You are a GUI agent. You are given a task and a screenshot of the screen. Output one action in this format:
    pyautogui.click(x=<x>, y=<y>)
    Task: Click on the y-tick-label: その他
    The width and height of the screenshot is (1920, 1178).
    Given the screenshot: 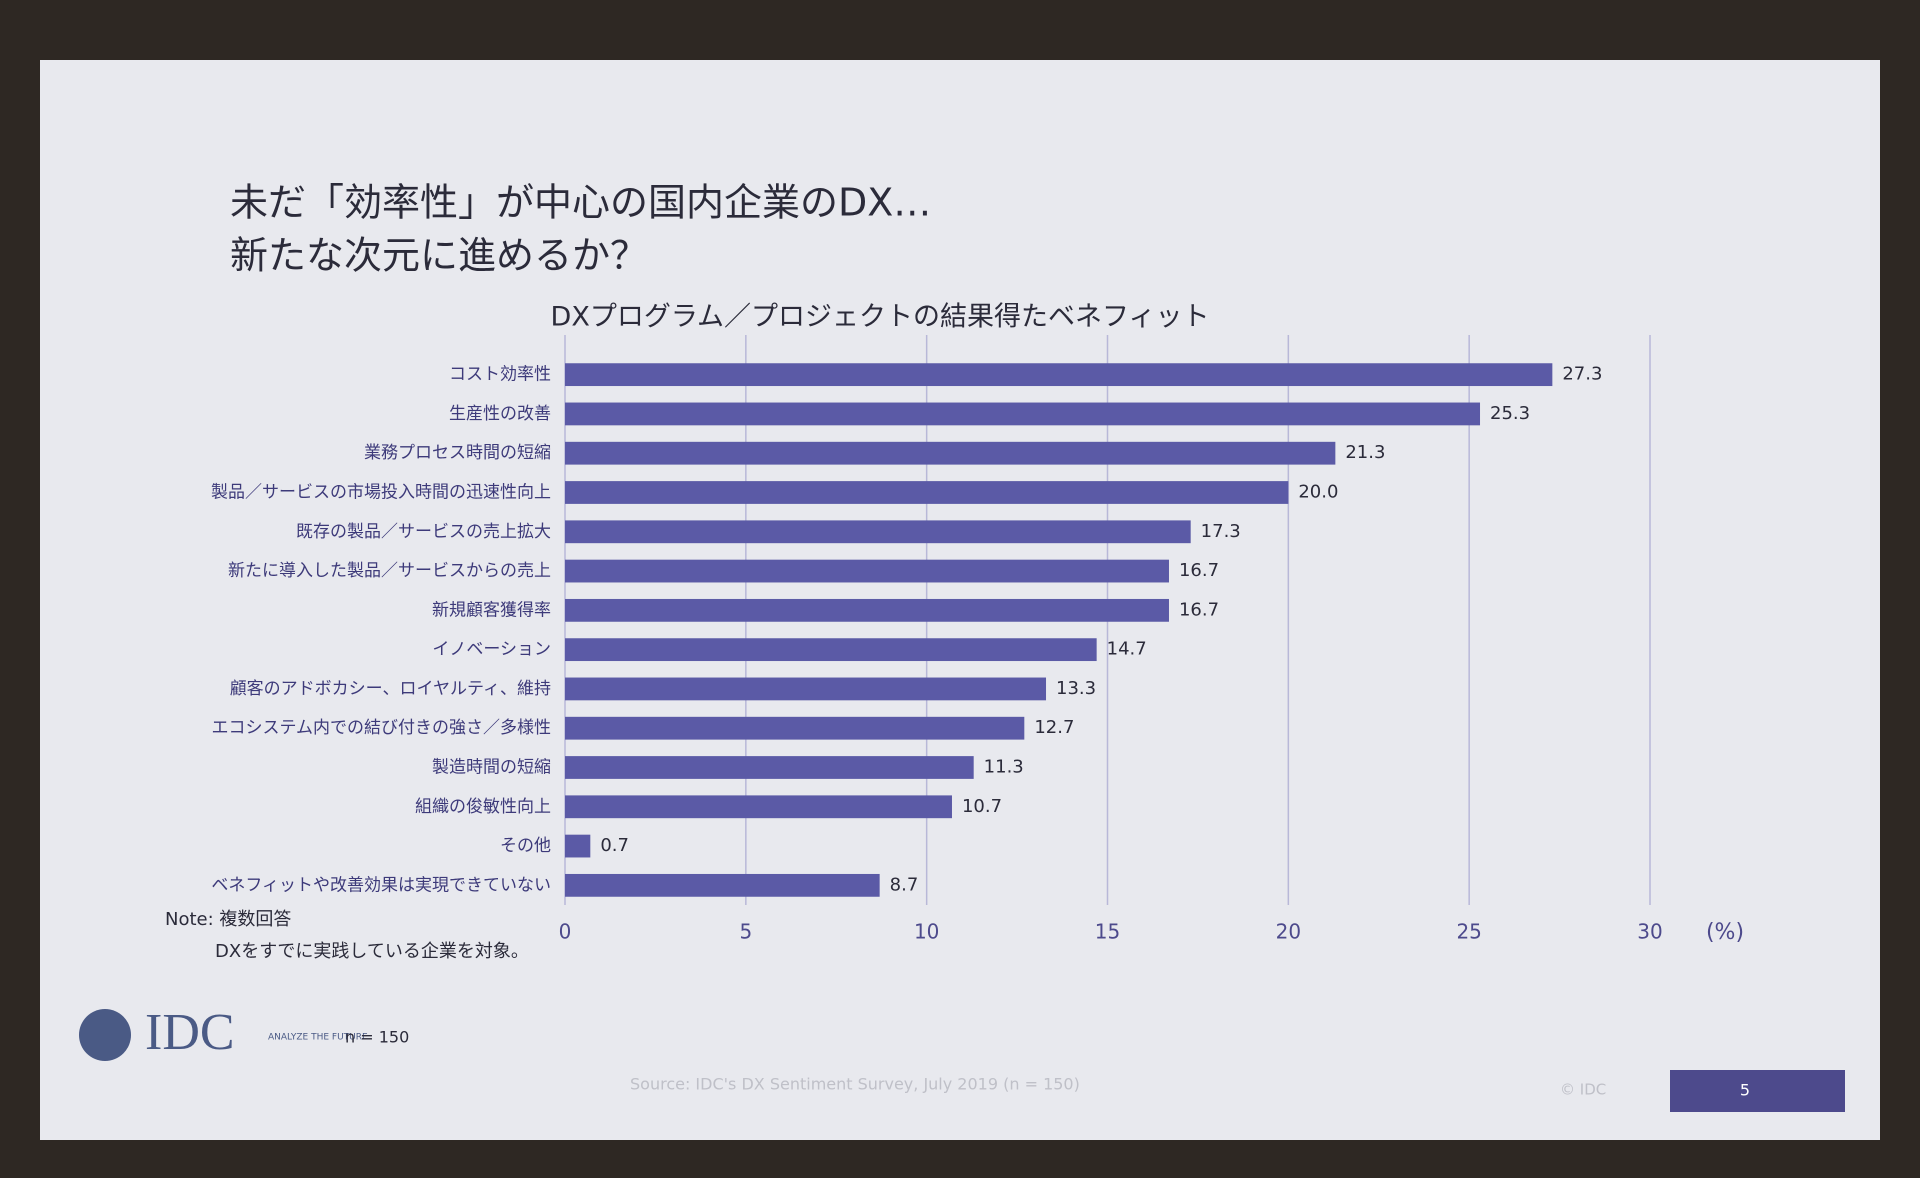 What is the action you would take?
    pyautogui.click(x=525, y=846)
    